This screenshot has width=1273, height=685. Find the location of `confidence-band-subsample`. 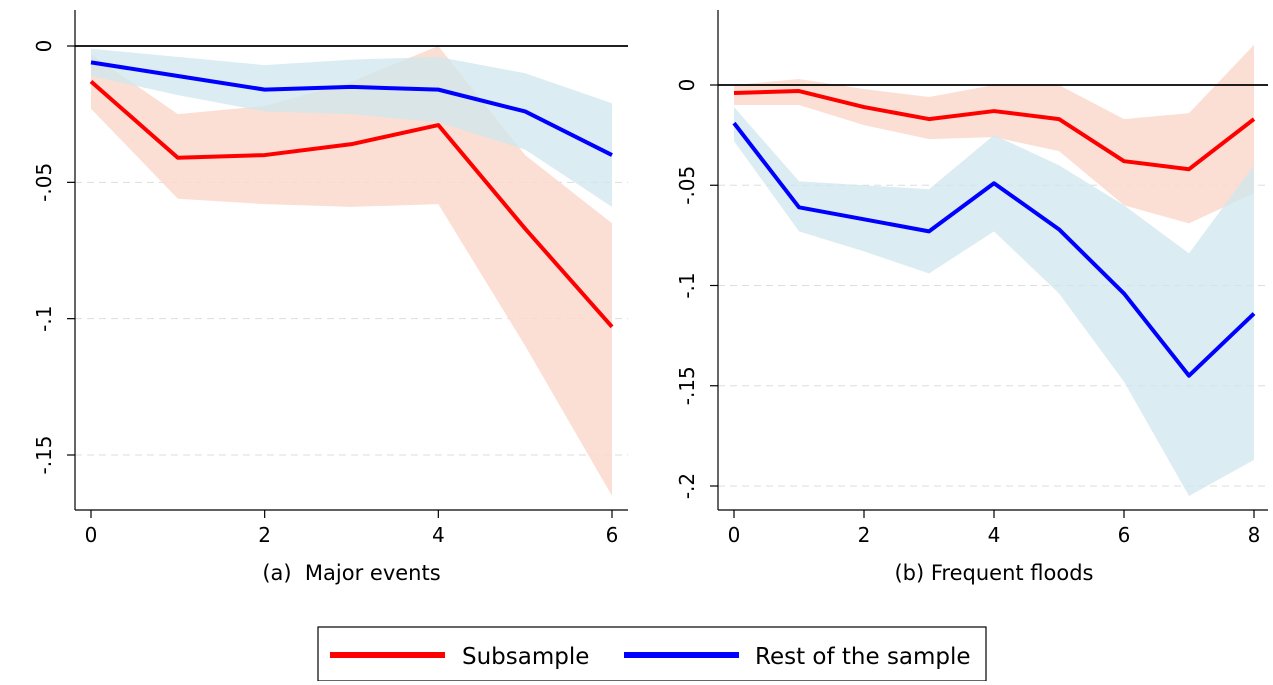

confidence-band-subsample is located at coordinates (994, 134).